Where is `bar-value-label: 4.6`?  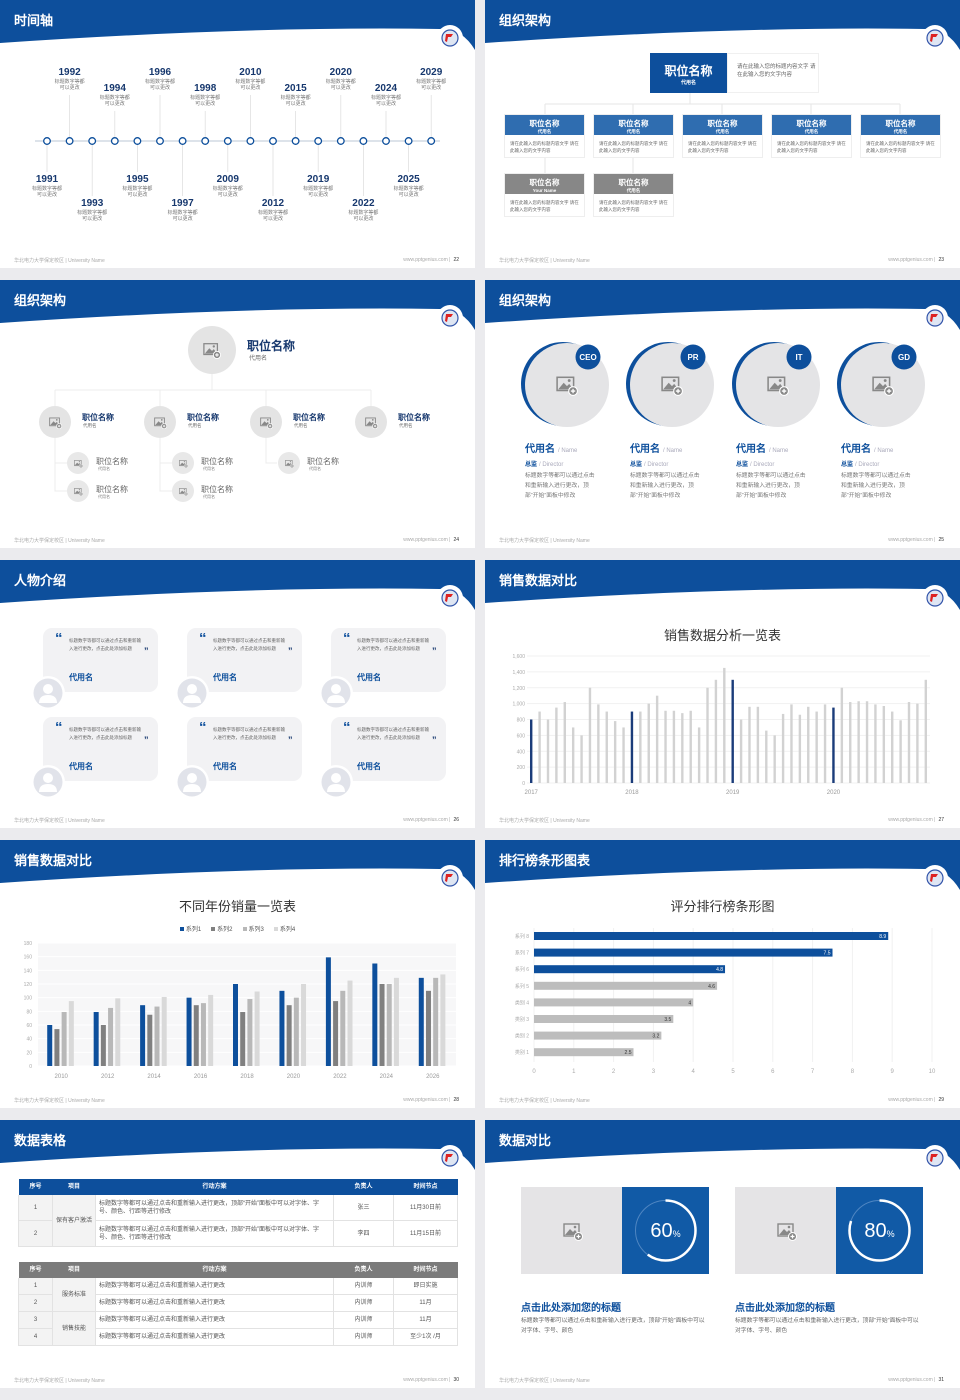 bar-value-label: 4.6 is located at coordinates (711, 987).